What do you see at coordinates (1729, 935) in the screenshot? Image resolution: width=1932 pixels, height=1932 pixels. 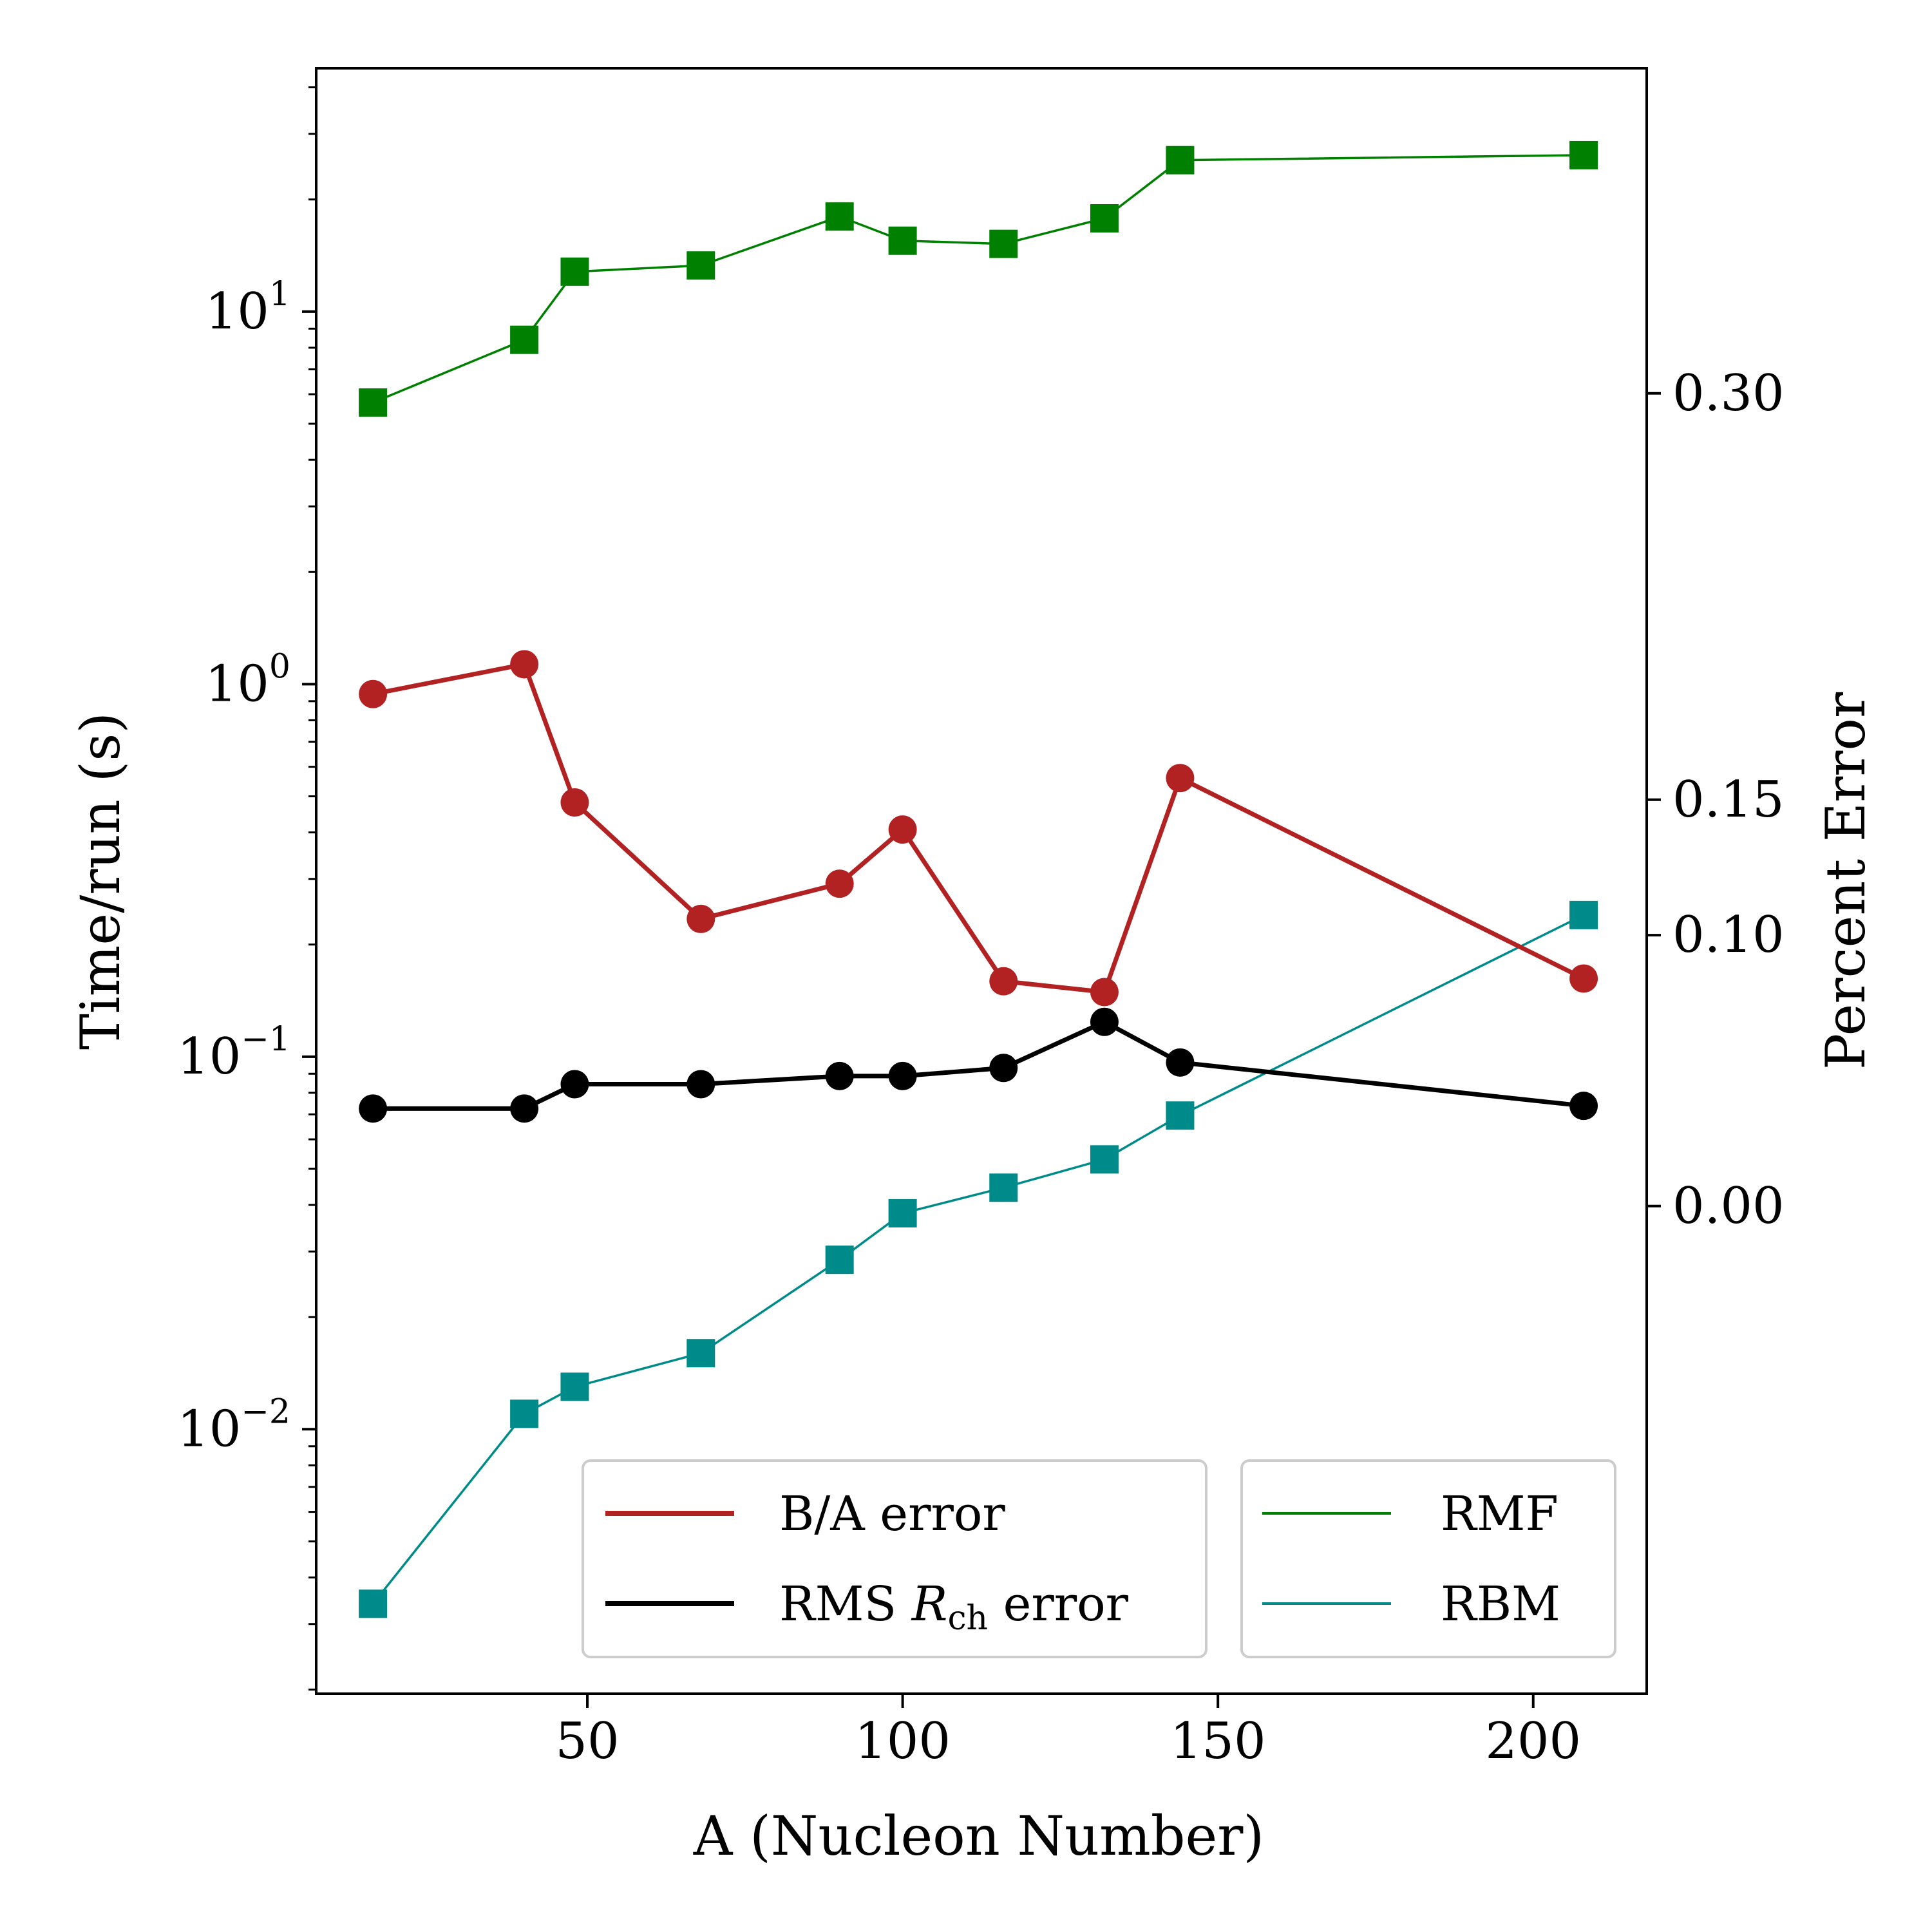 I see `y-right-tick-label: 0.10` at bounding box center [1729, 935].